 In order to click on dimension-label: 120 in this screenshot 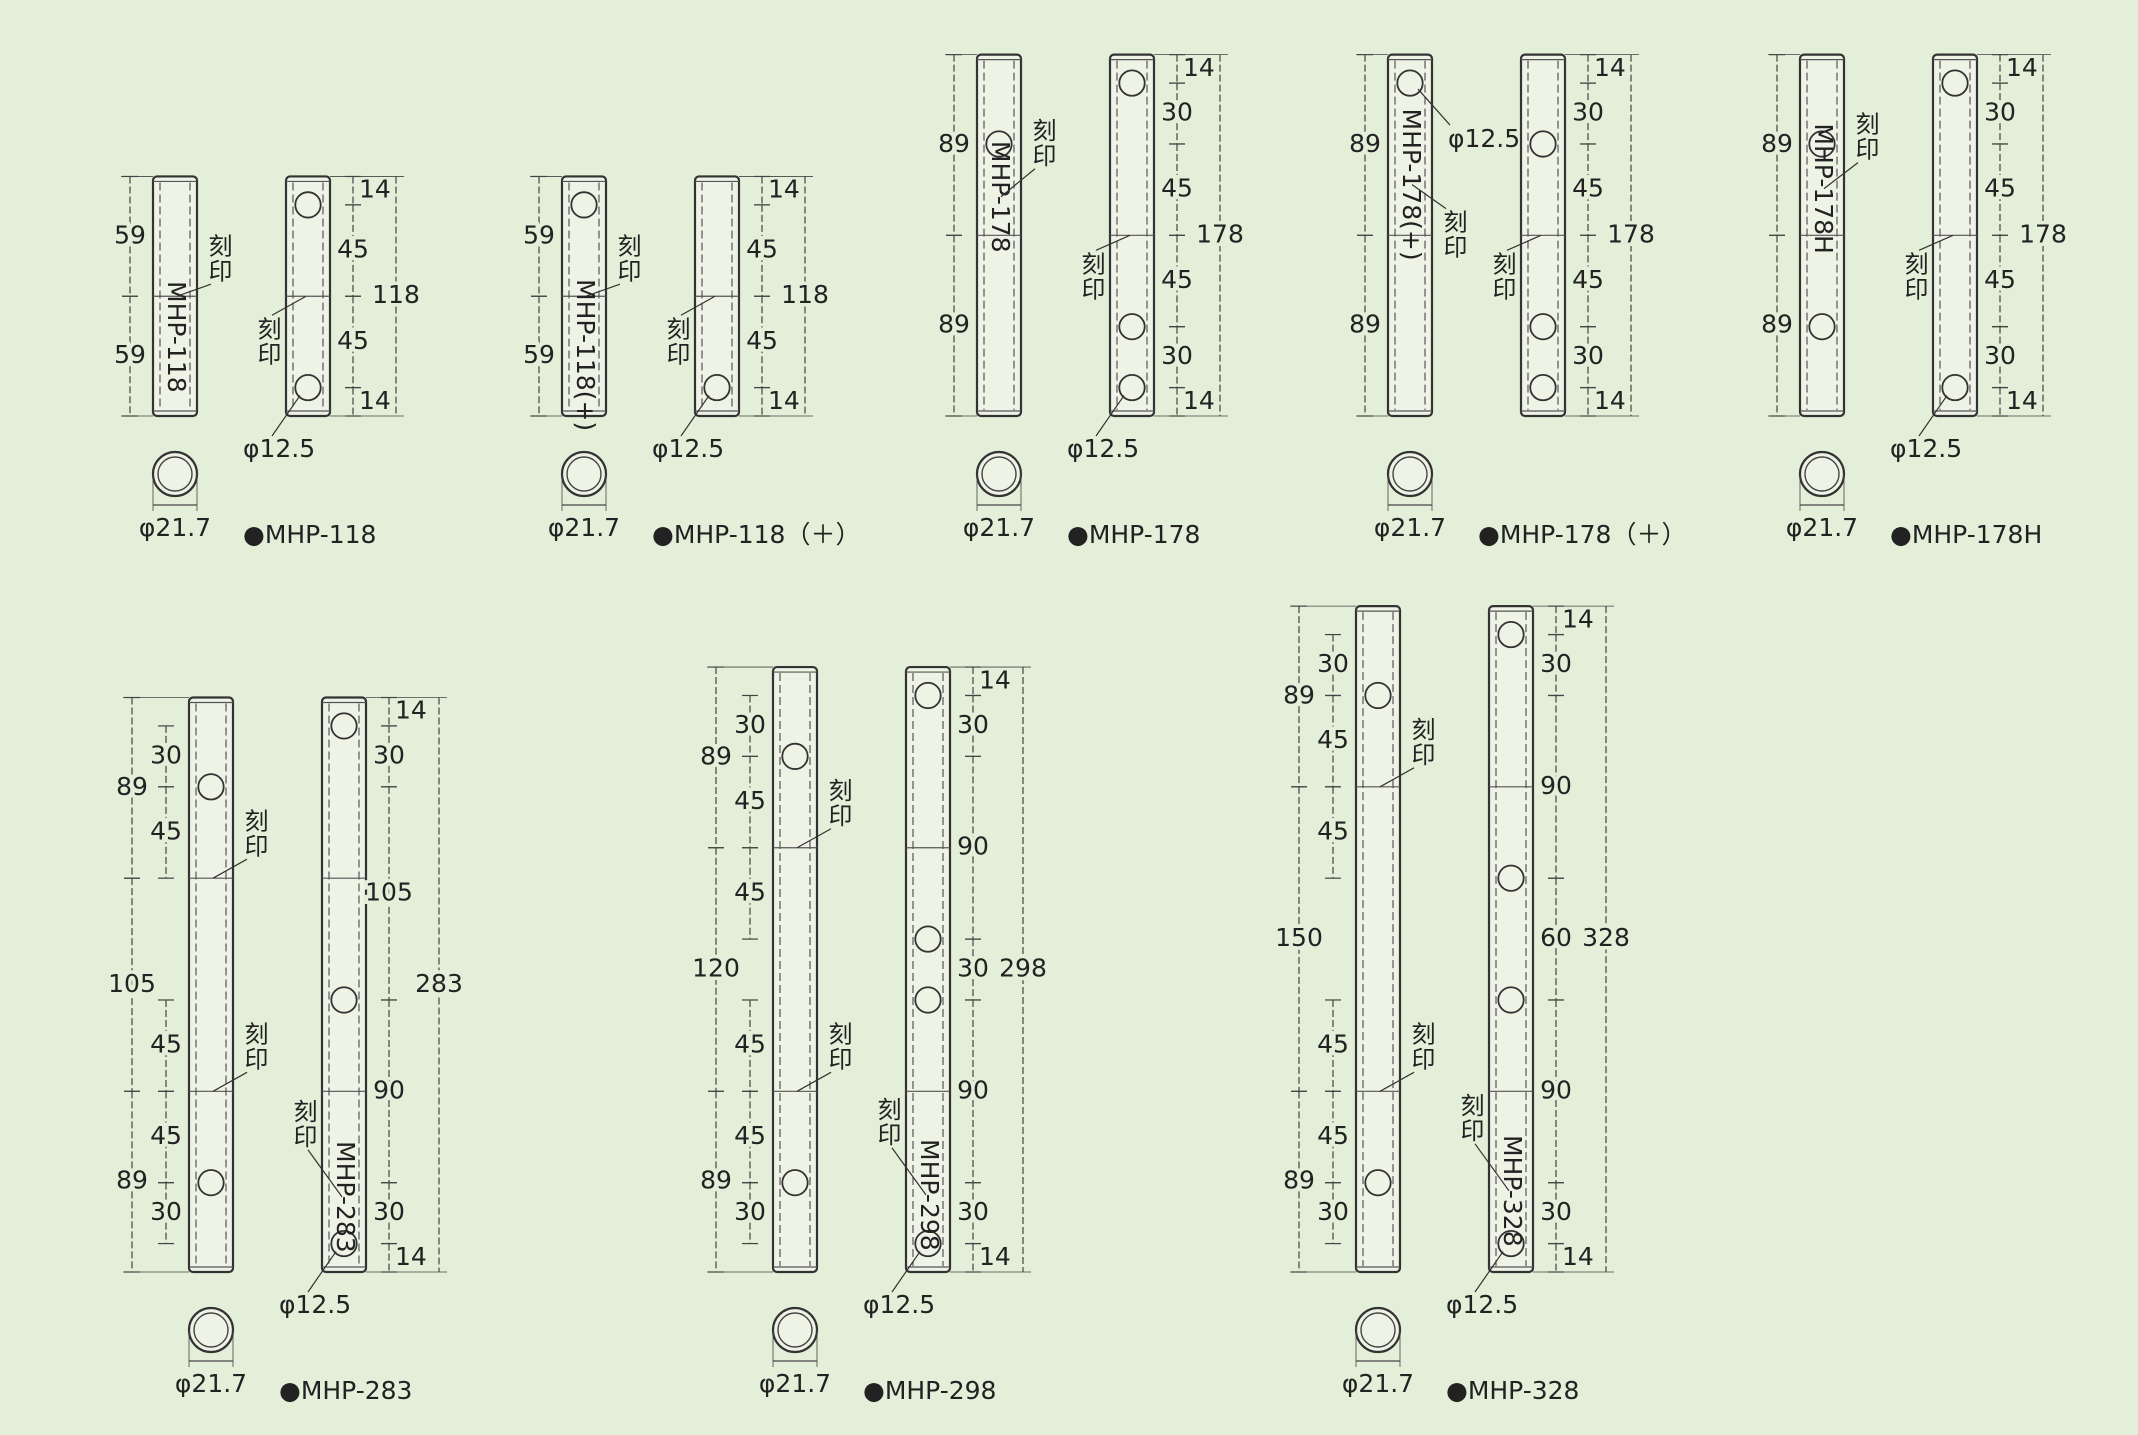, I will do `click(716, 968)`.